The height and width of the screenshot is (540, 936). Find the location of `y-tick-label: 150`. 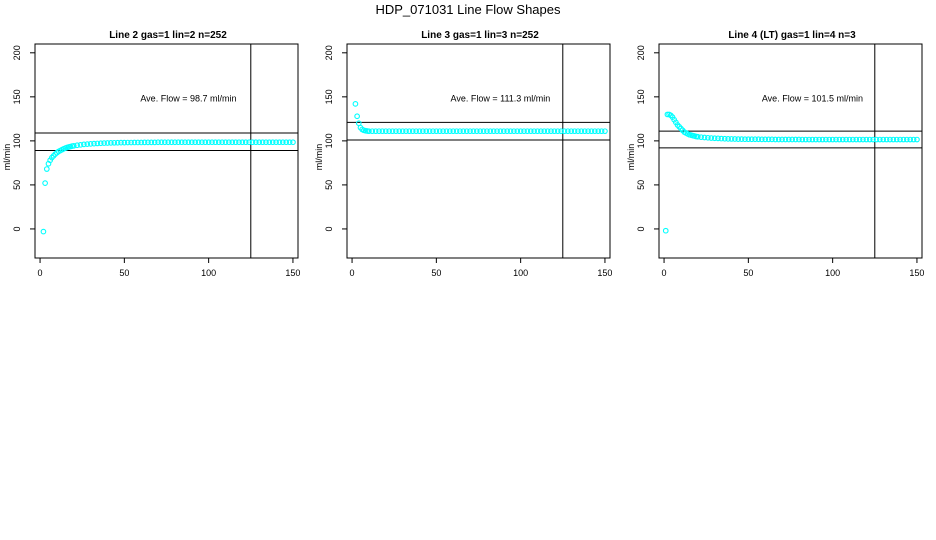

y-tick-label: 150 is located at coordinates (329, 96).